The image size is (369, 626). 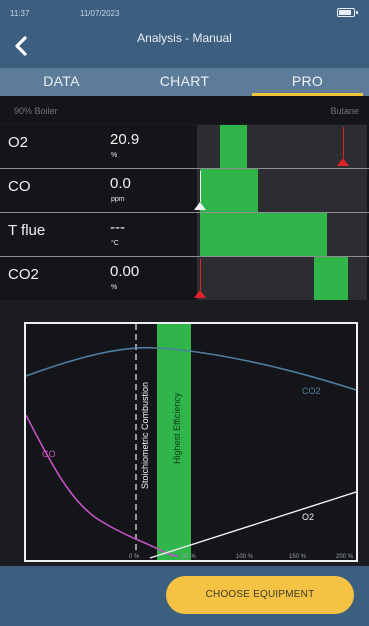 I want to click on chevron-left-icon, so click(x=21, y=46).